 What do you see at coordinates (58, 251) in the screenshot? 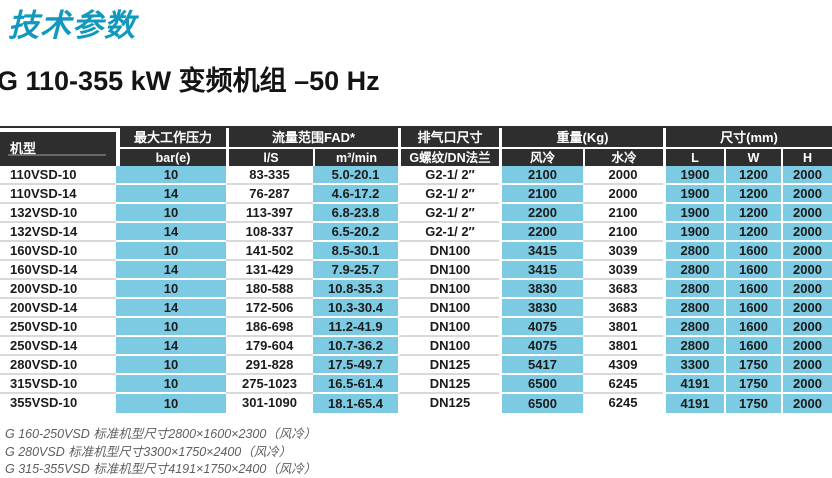
I see `cell-model: 160VSD-10` at bounding box center [58, 251].